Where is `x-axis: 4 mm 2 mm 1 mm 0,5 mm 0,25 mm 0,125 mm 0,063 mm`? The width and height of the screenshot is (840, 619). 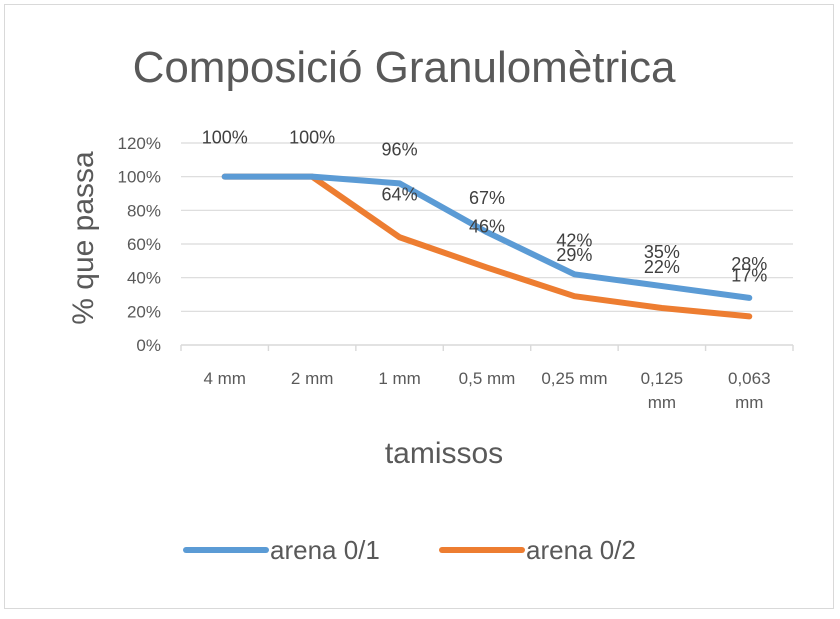
x-axis: 4 mm 2 mm 1 mm 0,5 mm 0,25 mm 0,125 mm 0,063 mm is located at coordinates (487, 378).